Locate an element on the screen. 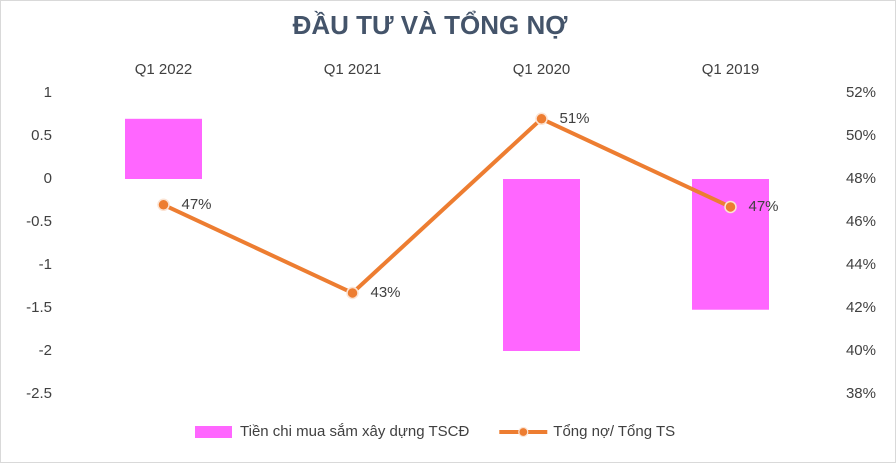 The width and height of the screenshot is (896, 463). y2-tick-label: 48% is located at coordinates (861, 178).